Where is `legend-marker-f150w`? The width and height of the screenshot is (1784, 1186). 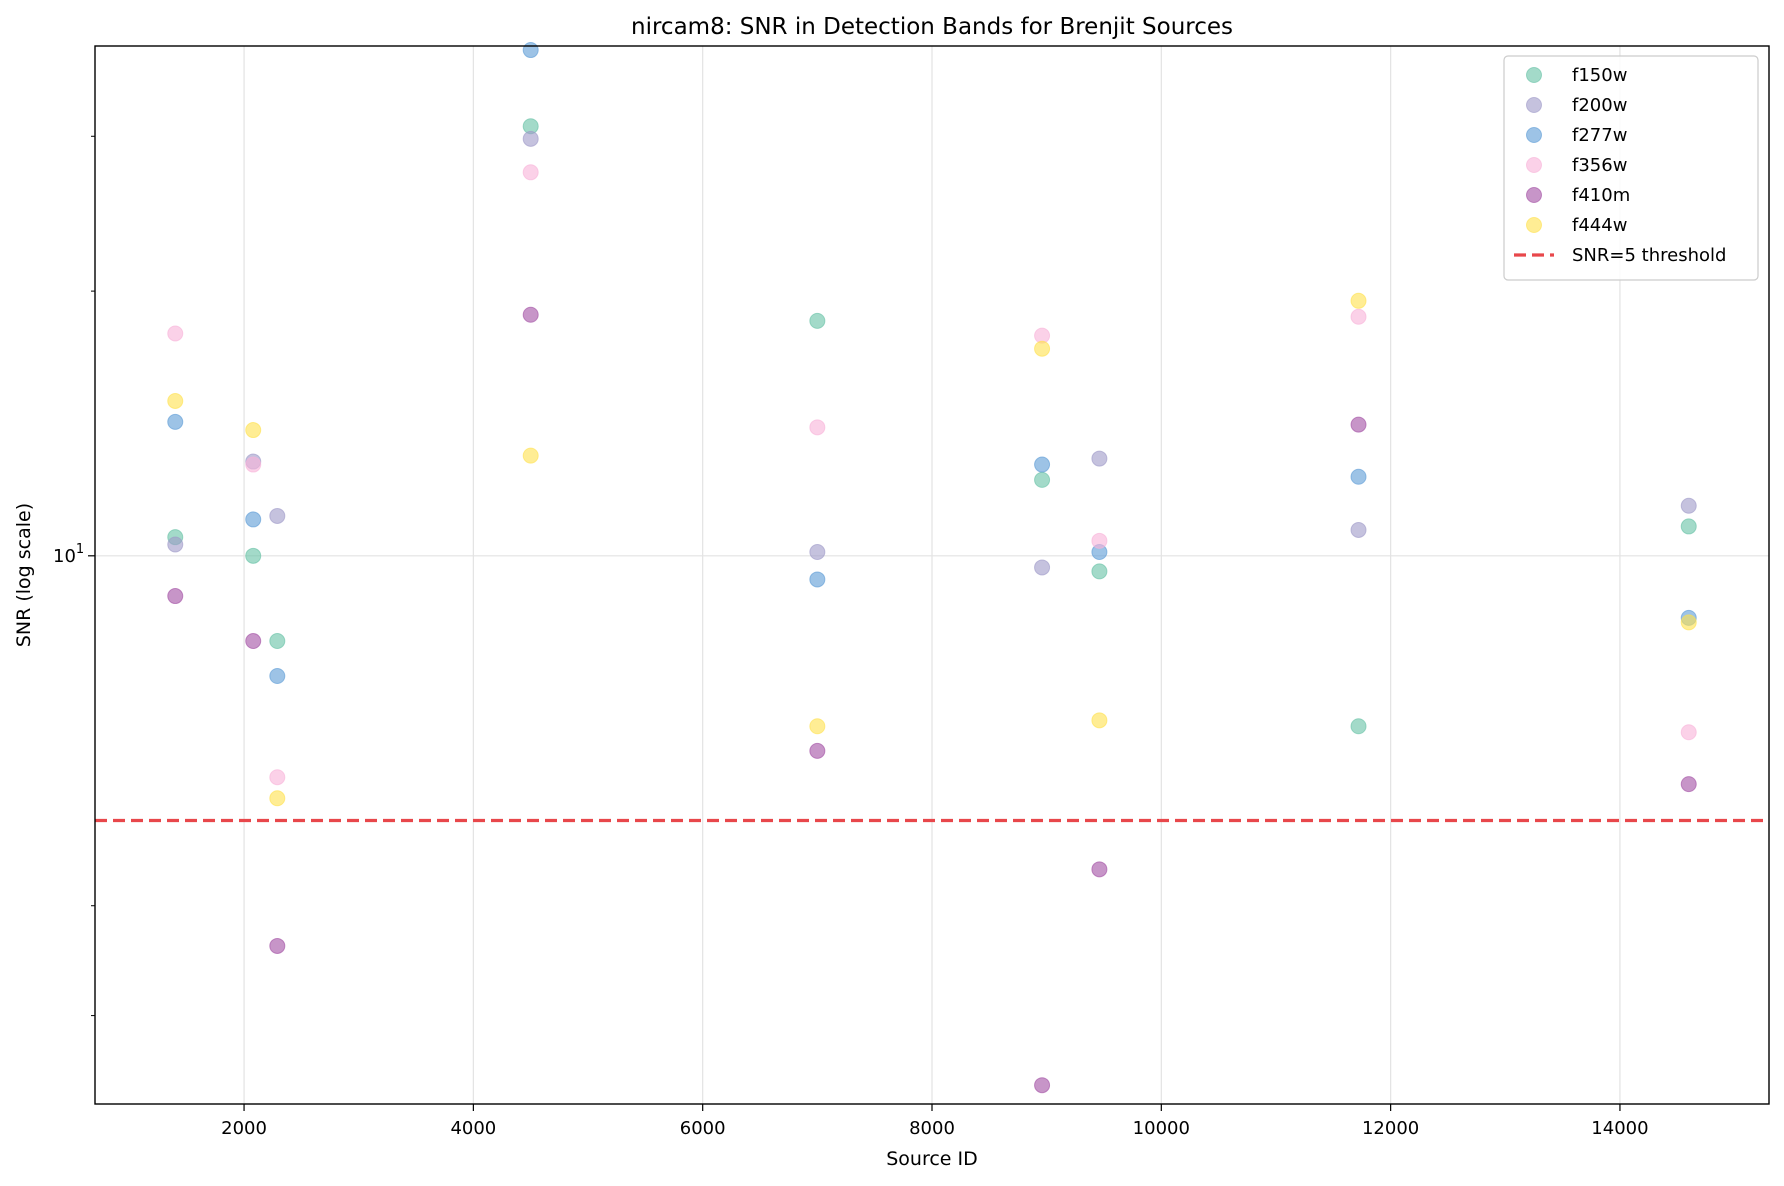 legend-marker-f150w is located at coordinates (1534, 75).